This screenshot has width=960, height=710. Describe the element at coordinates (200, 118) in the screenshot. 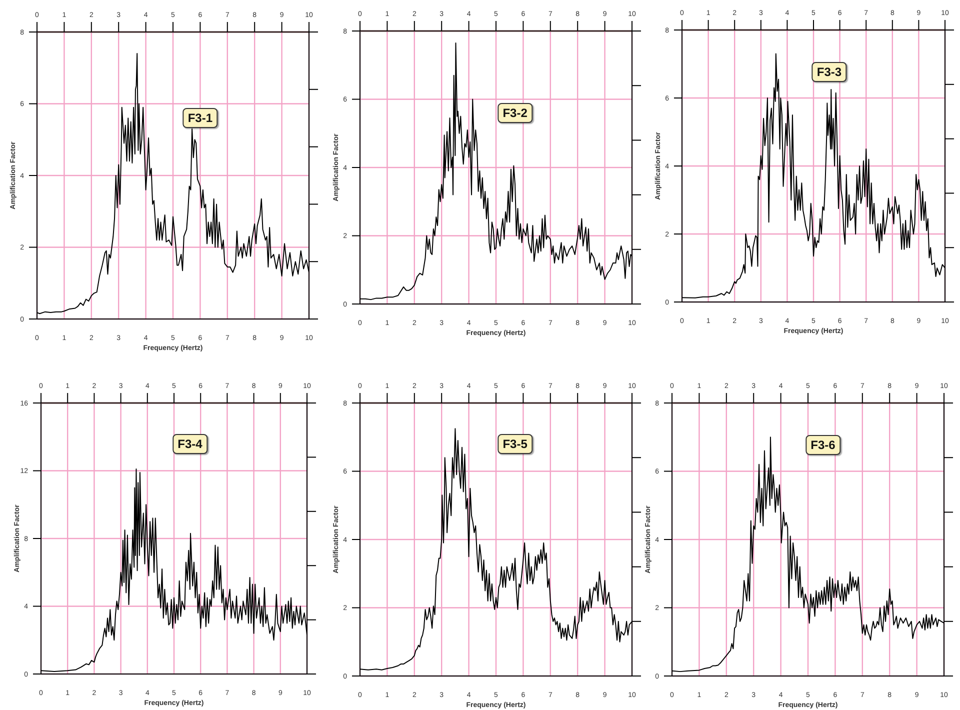

I see `text: F3-1` at that location.